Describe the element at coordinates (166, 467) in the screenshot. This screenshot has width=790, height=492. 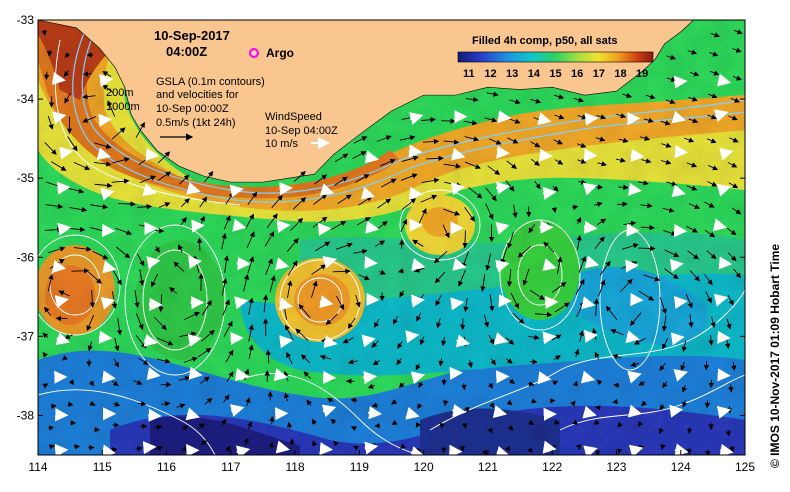
I see `x-tick-label: 116` at that location.